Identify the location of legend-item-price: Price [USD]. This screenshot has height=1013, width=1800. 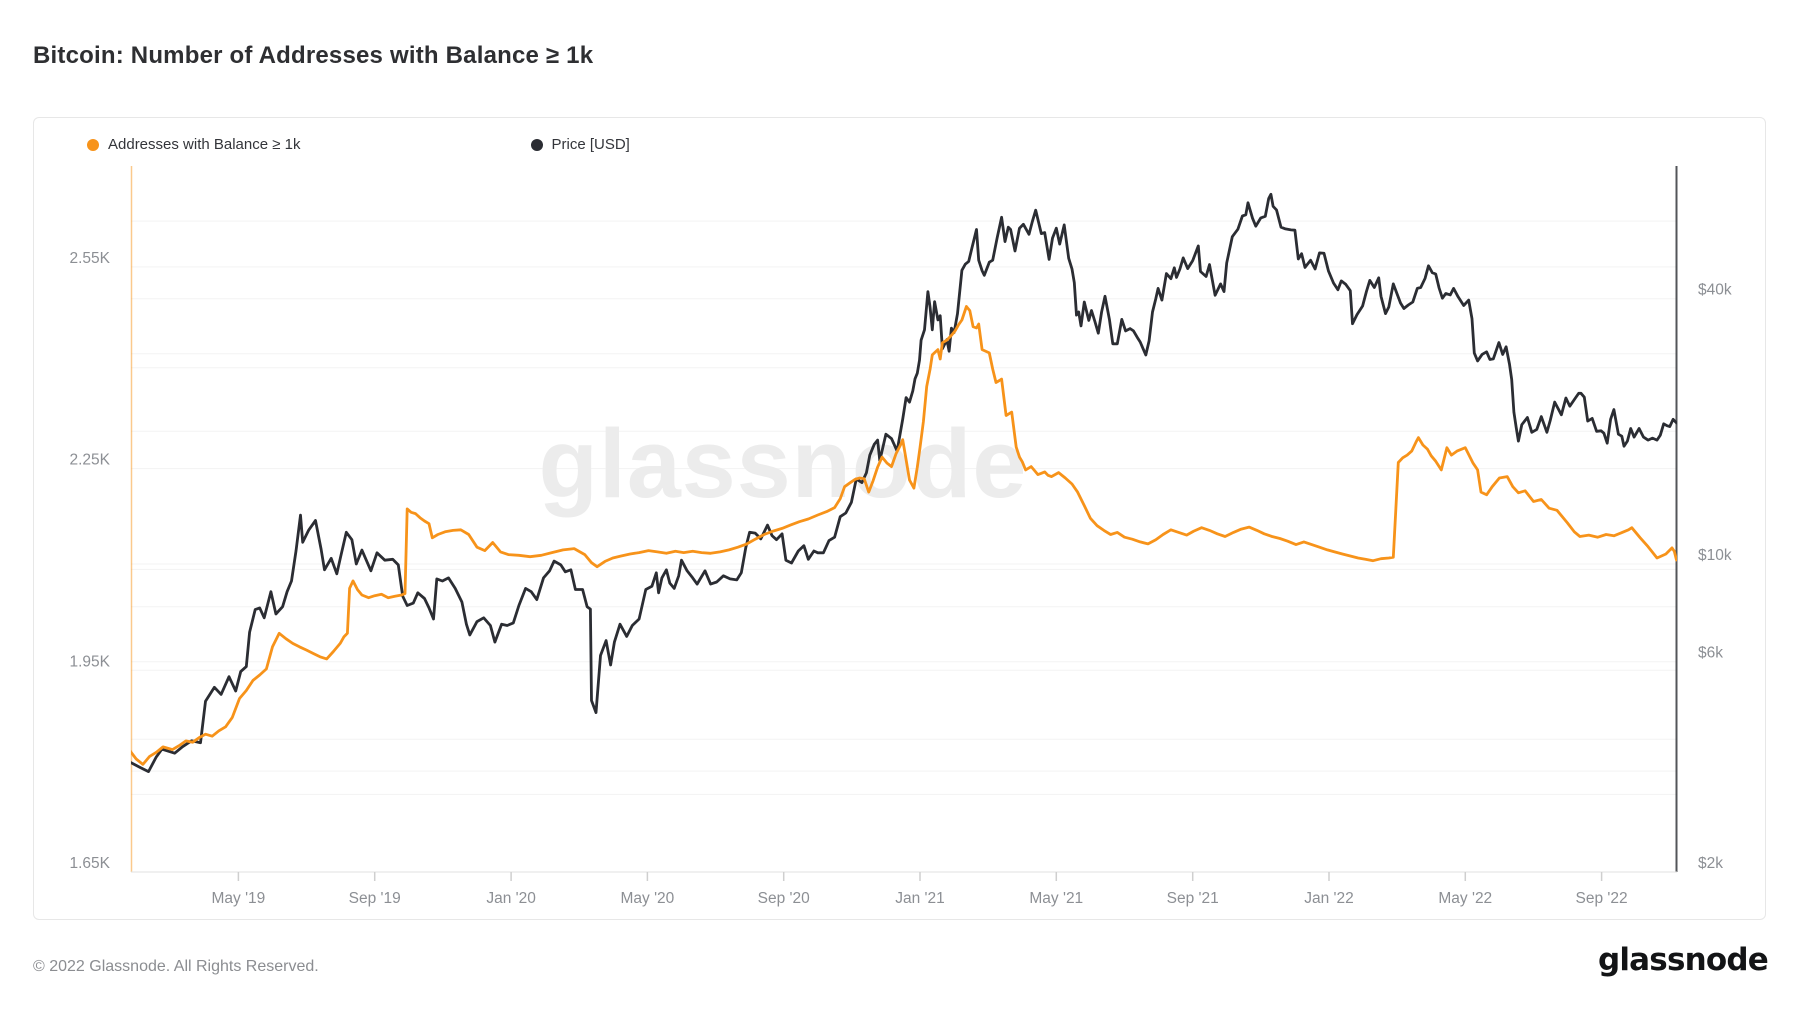
(580, 144).